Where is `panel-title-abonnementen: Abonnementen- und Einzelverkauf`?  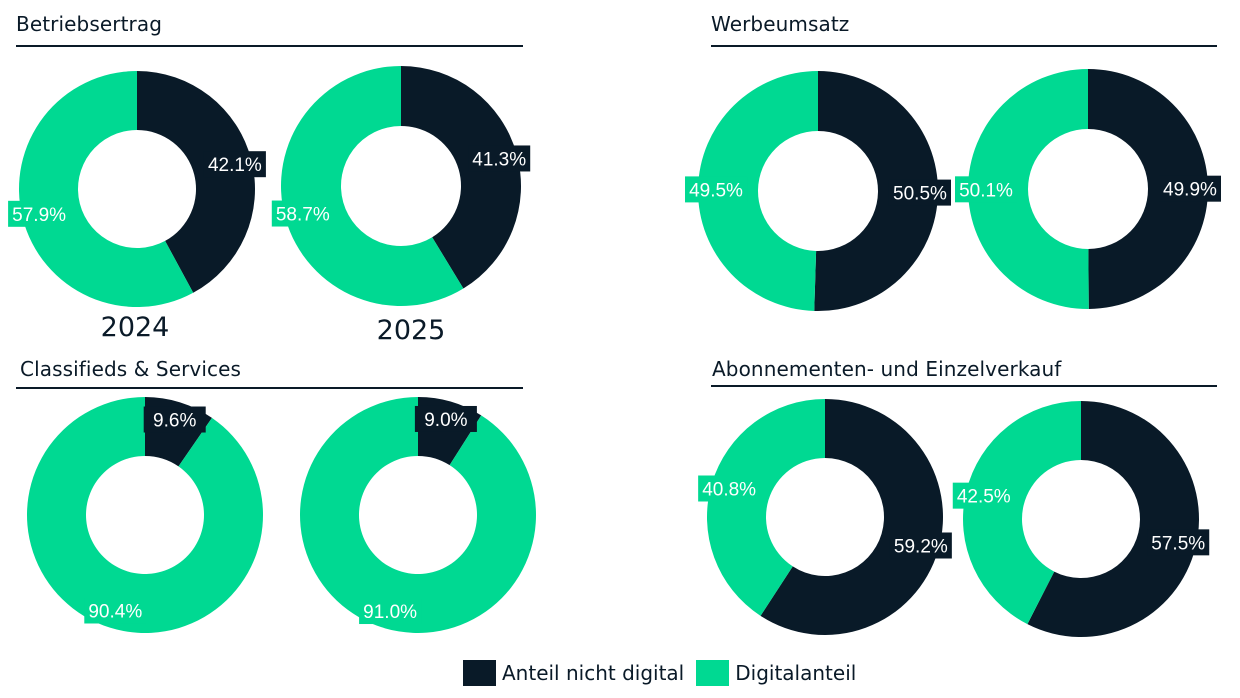 panel-title-abonnementen: Abonnementen- und Einzelverkauf is located at coordinates (887, 369).